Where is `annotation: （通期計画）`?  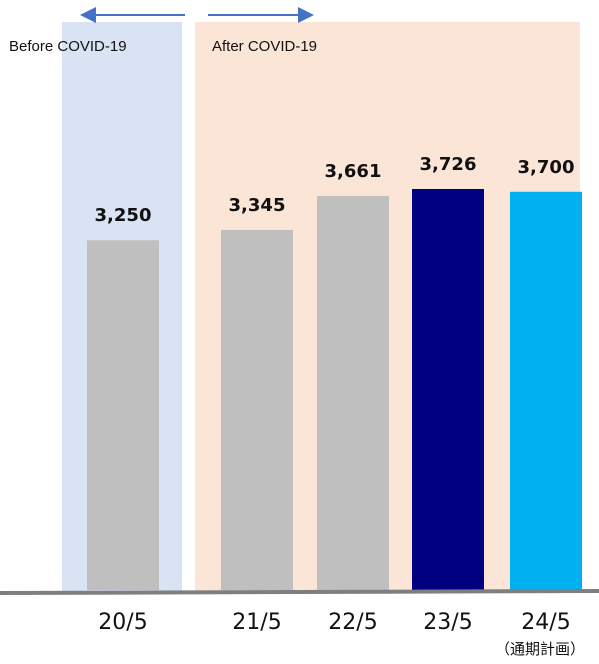
annotation: （通期計画） is located at coordinates (540, 649).